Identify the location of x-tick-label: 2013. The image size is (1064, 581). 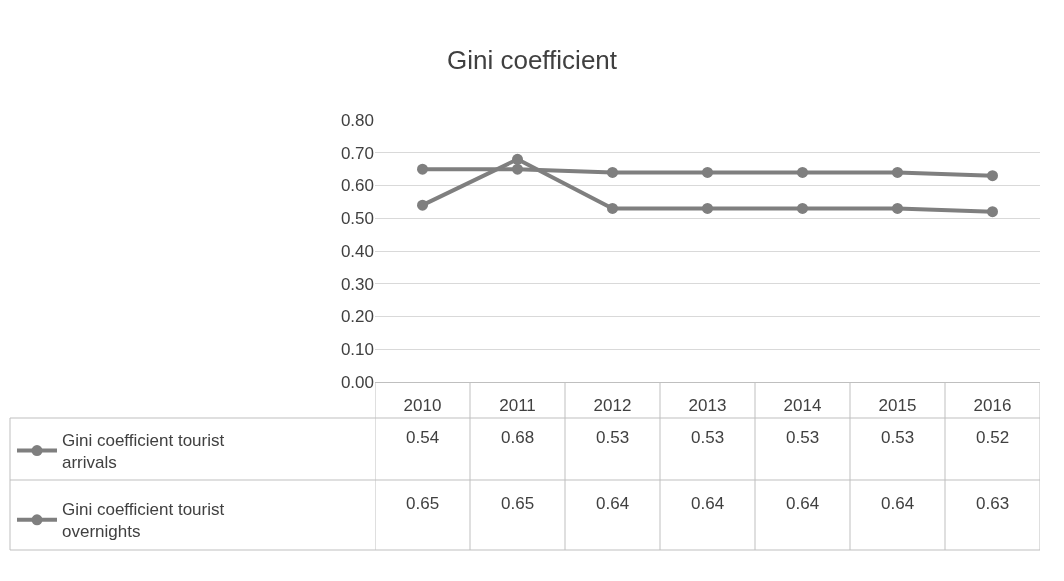
(707, 406).